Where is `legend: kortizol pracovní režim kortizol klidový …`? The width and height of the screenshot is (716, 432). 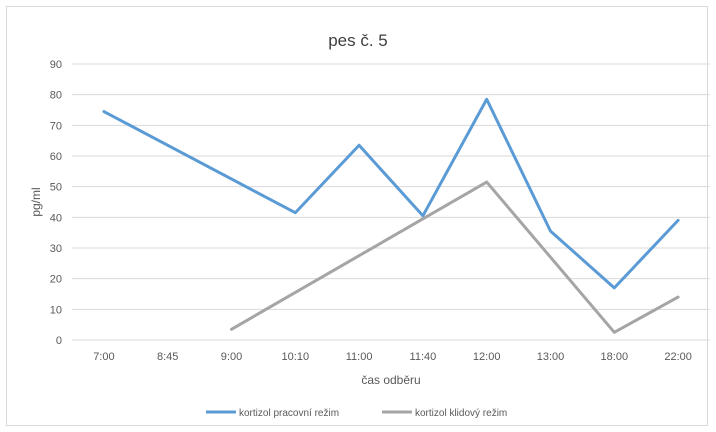
legend: kortizol pracovní režim kortizol klidový … is located at coordinates (356, 413).